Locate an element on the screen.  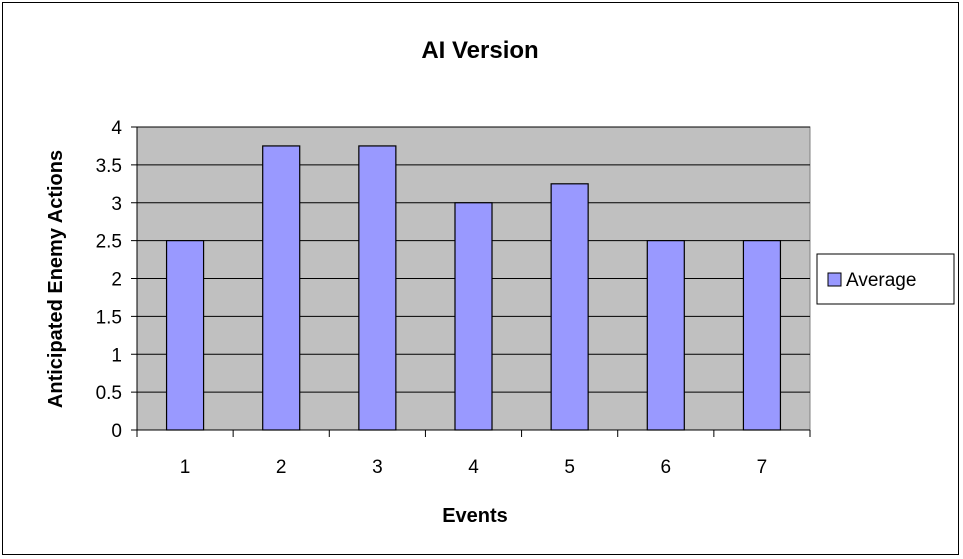
x-axis-title: Events is located at coordinates (475, 516).